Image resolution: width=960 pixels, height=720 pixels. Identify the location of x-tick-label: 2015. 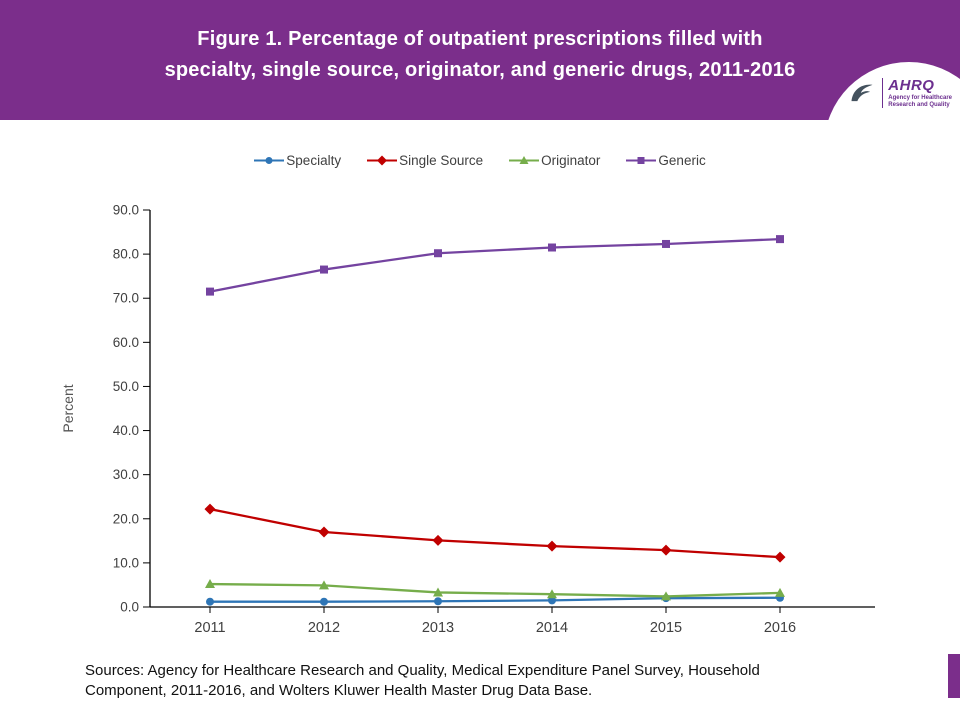
(666, 628).